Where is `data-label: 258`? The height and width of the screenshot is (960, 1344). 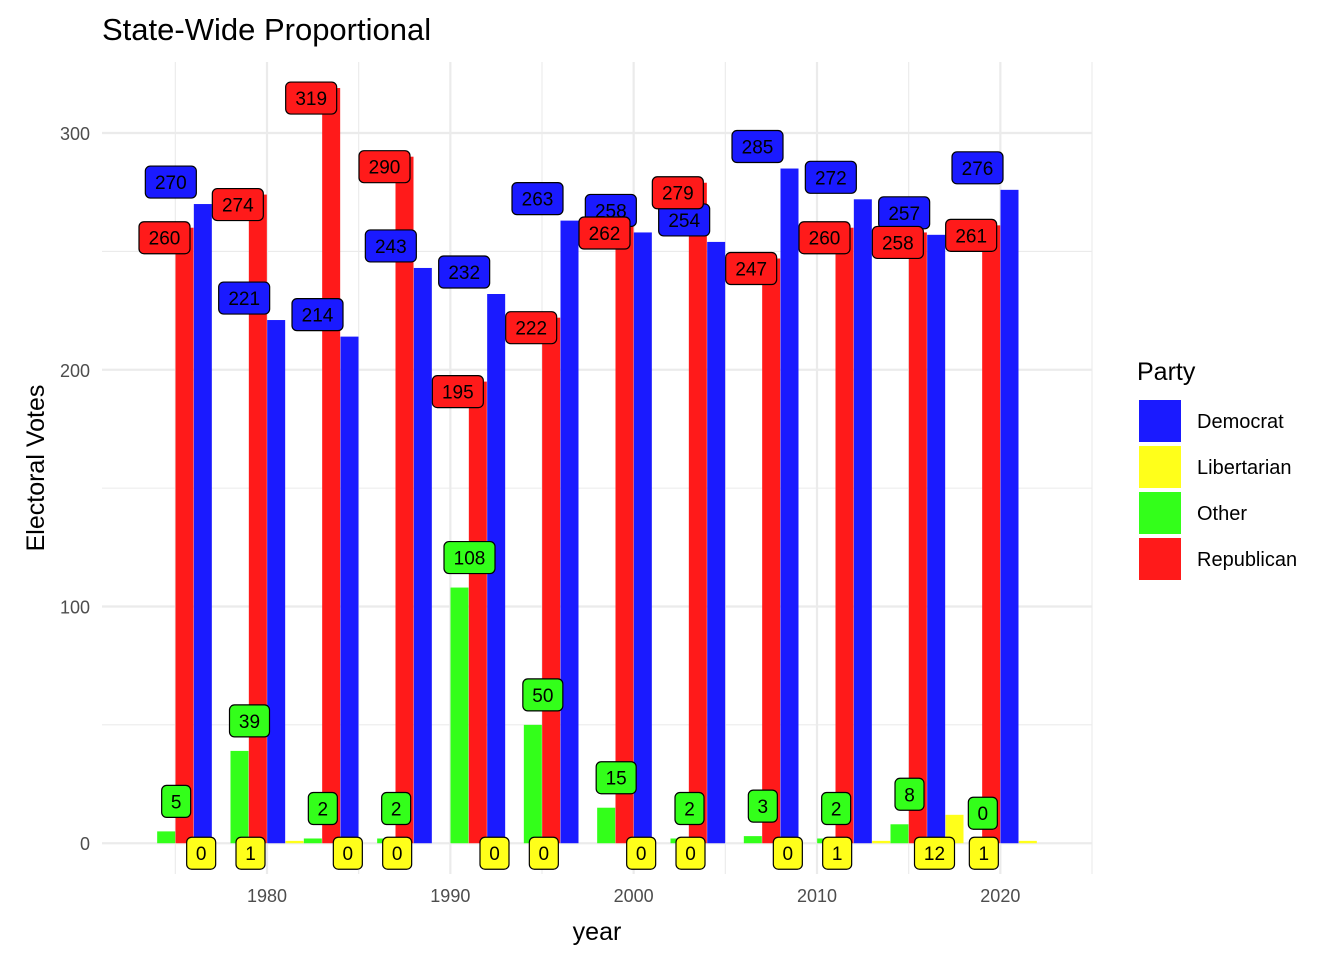 data-label: 258 is located at coordinates (897, 242).